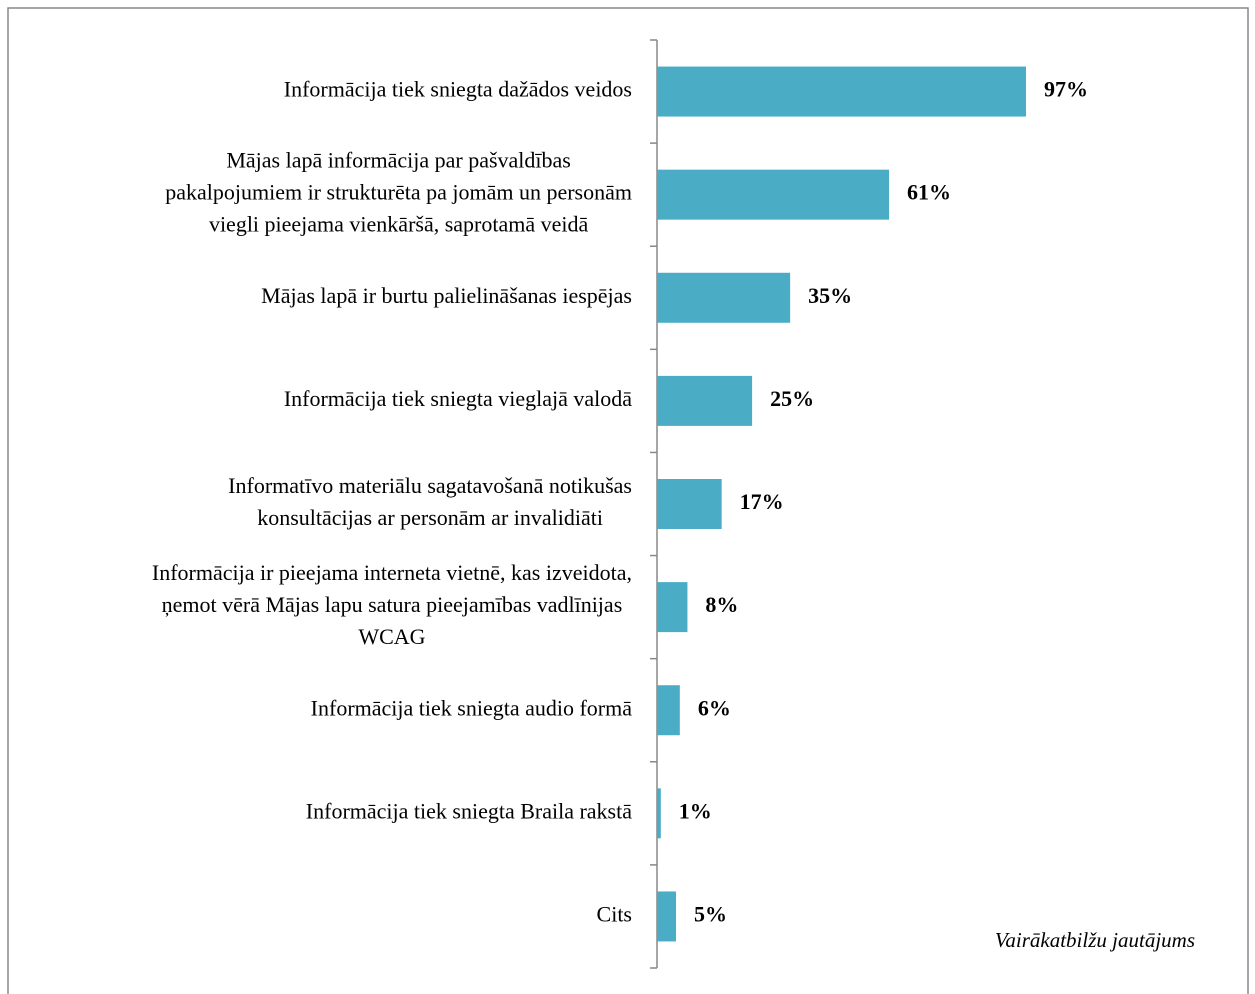 Image resolution: width=1255 pixels, height=994 pixels. I want to click on category-label: Informācija tiek sniegta Braila rakstā, so click(469, 810).